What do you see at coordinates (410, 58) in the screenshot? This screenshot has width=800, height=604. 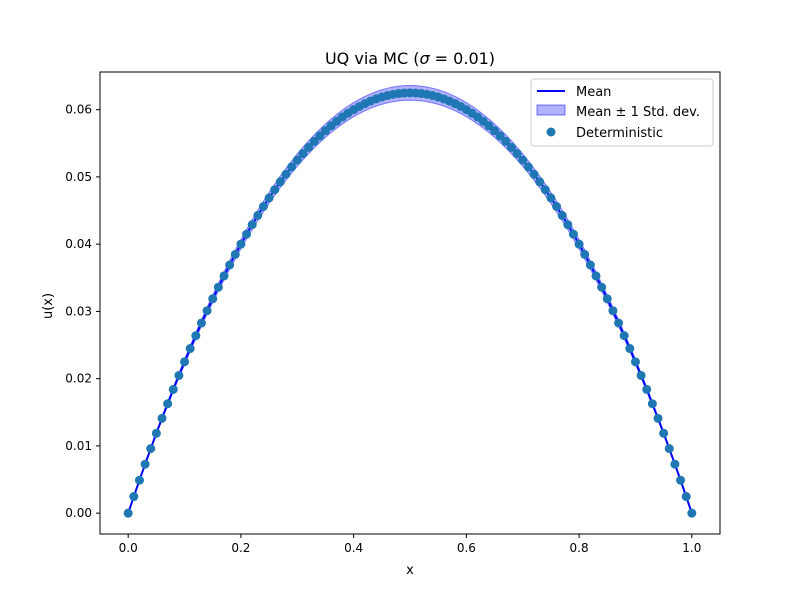 I see `chart-title: UQ via MC (σ = 0.01)` at bounding box center [410, 58].